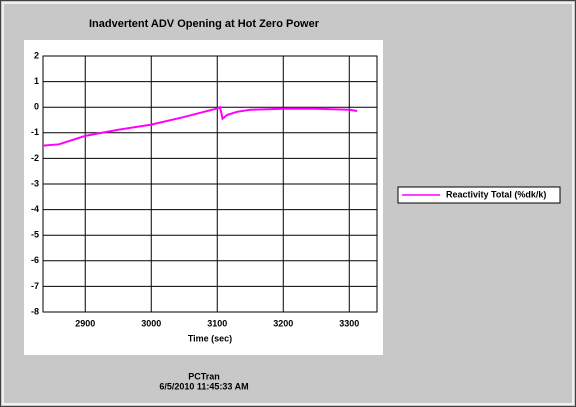 The image size is (576, 407). Describe the element at coordinates (35, 260) in the screenshot. I see `y-tick-label: -6` at that location.